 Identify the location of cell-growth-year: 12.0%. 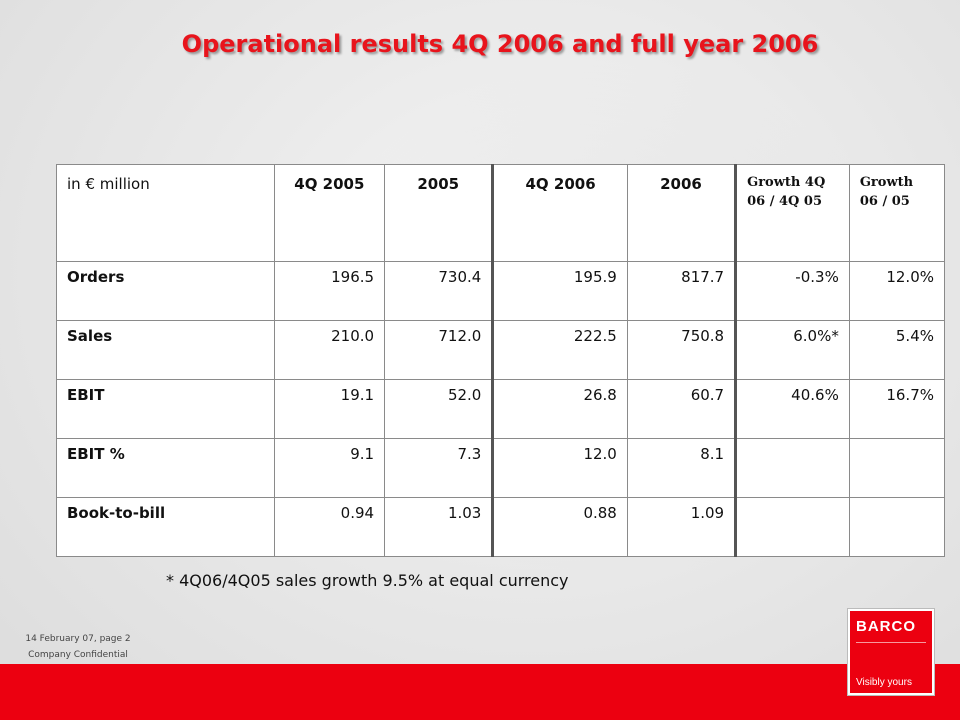
(897, 291).